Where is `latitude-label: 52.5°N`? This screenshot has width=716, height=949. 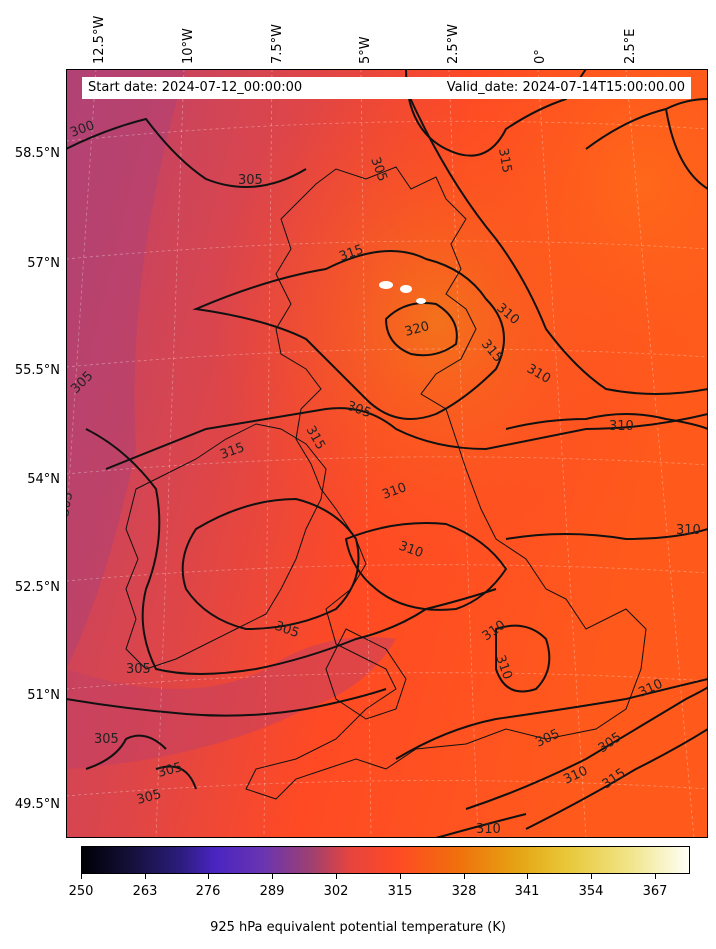
latitude-label: 52.5°N is located at coordinates (37, 587).